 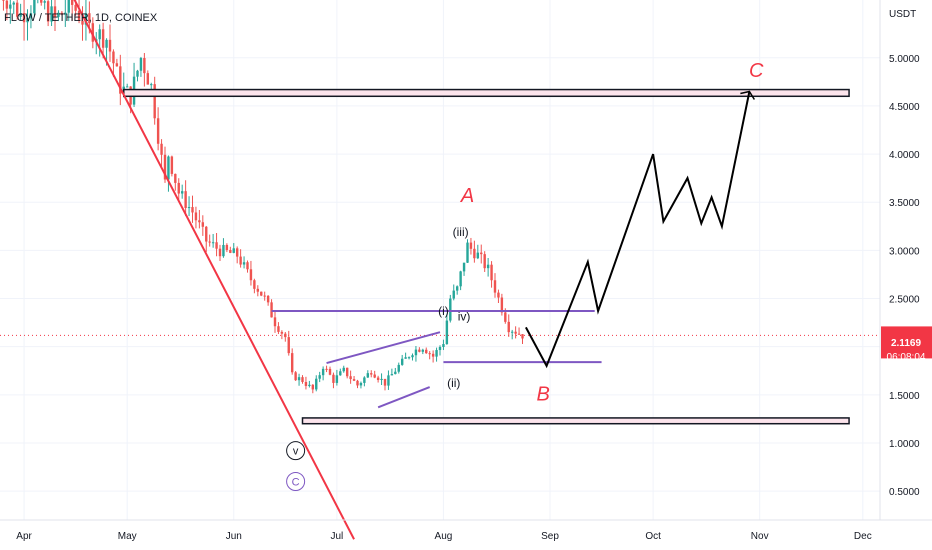 I want to click on price-scale-background, so click(x=906, y=260).